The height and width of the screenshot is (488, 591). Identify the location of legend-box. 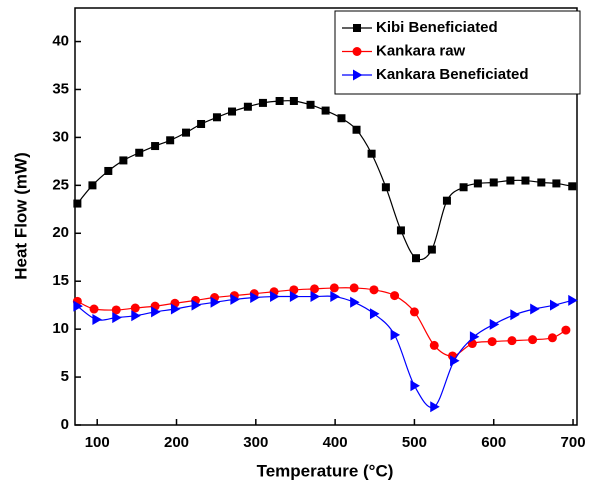
(457, 52).